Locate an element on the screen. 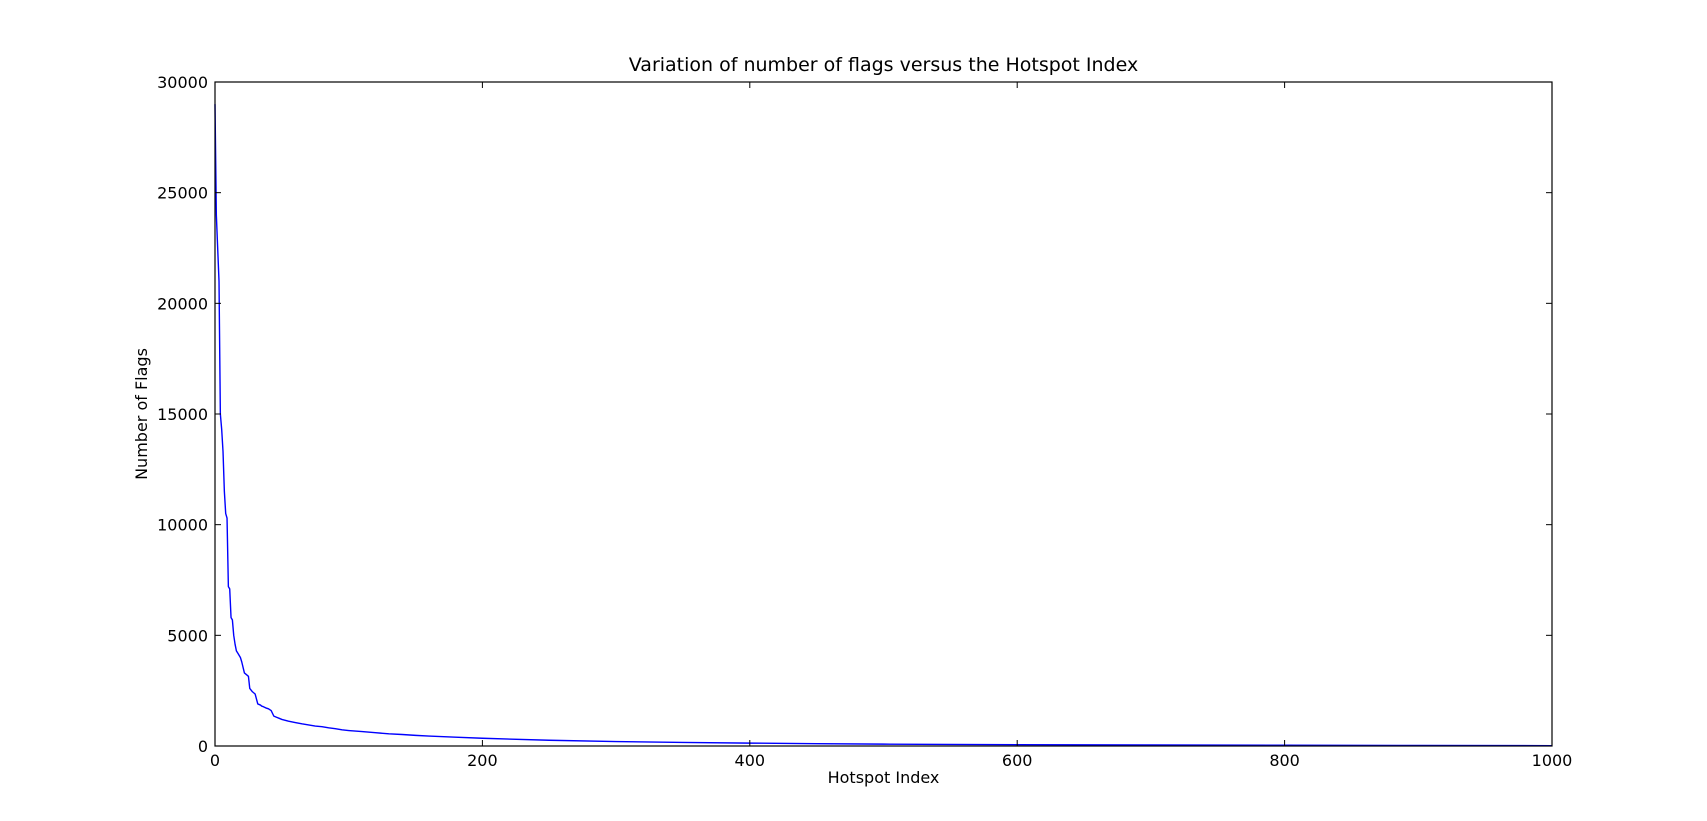 The height and width of the screenshot is (821, 1707). y-tick-label: 5000 is located at coordinates (187, 635).